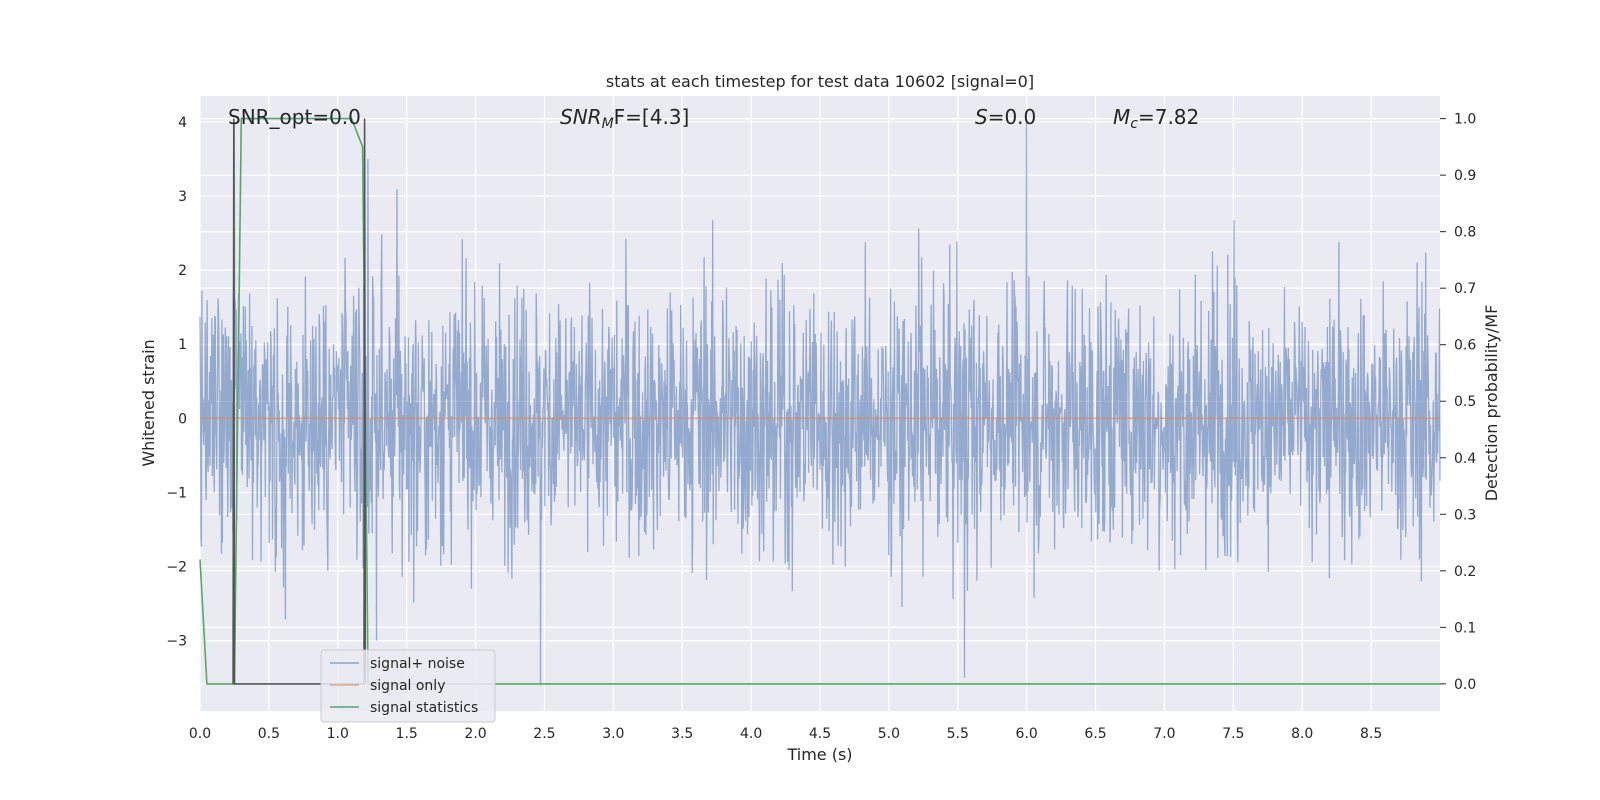 The width and height of the screenshot is (1600, 800). Describe the element at coordinates (581, 117) in the screenshot. I see `annotation-snr-mf-prefix: SNR` at that location.